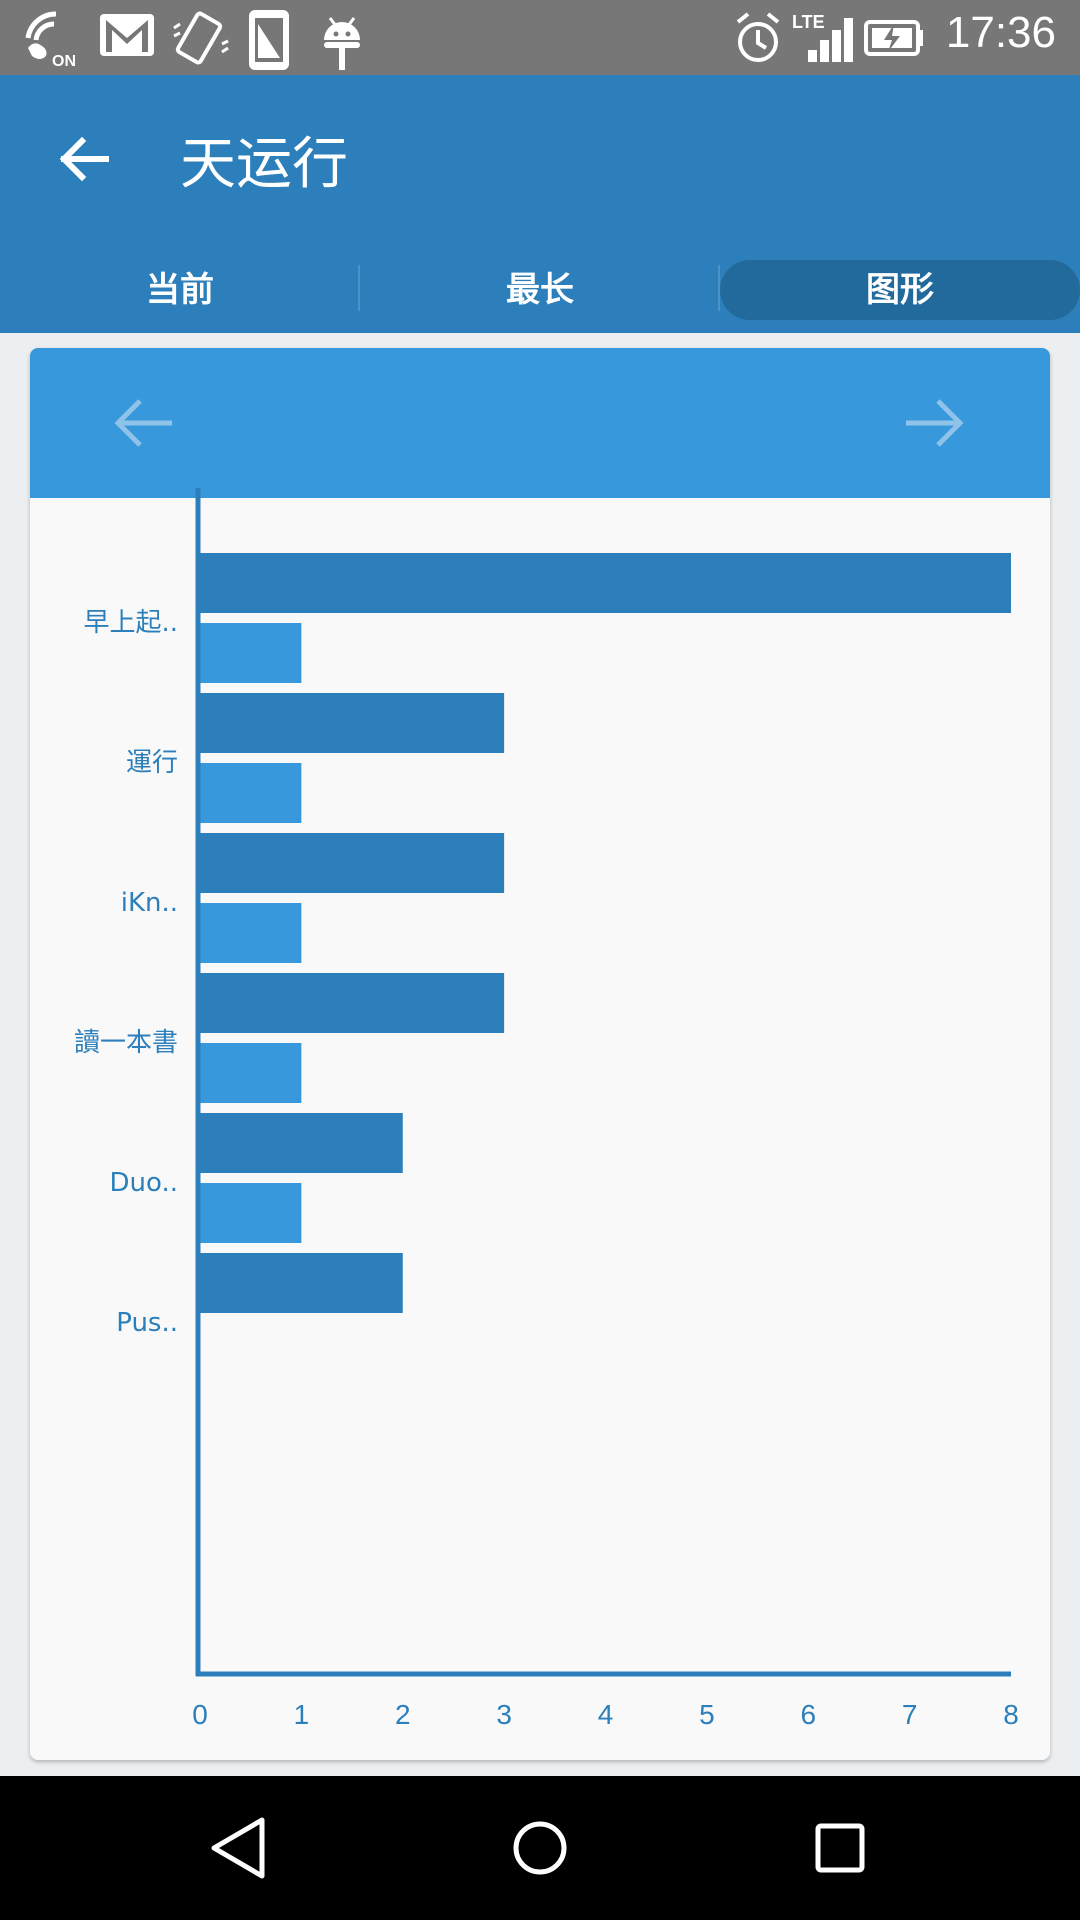 Image resolution: width=1080 pixels, height=1920 pixels. Describe the element at coordinates (201, 38) in the screenshot. I see `vibrate-icon` at that location.